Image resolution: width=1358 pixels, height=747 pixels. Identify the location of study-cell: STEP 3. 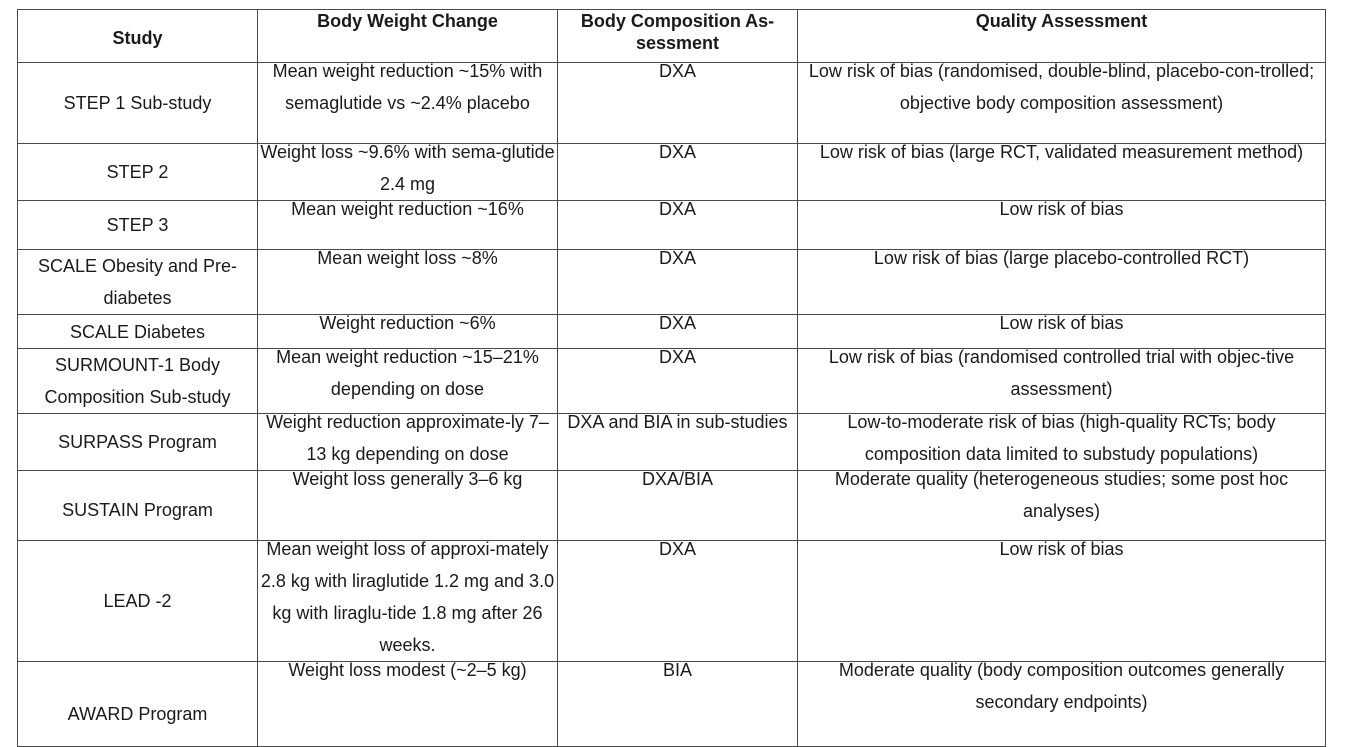
(137, 225).